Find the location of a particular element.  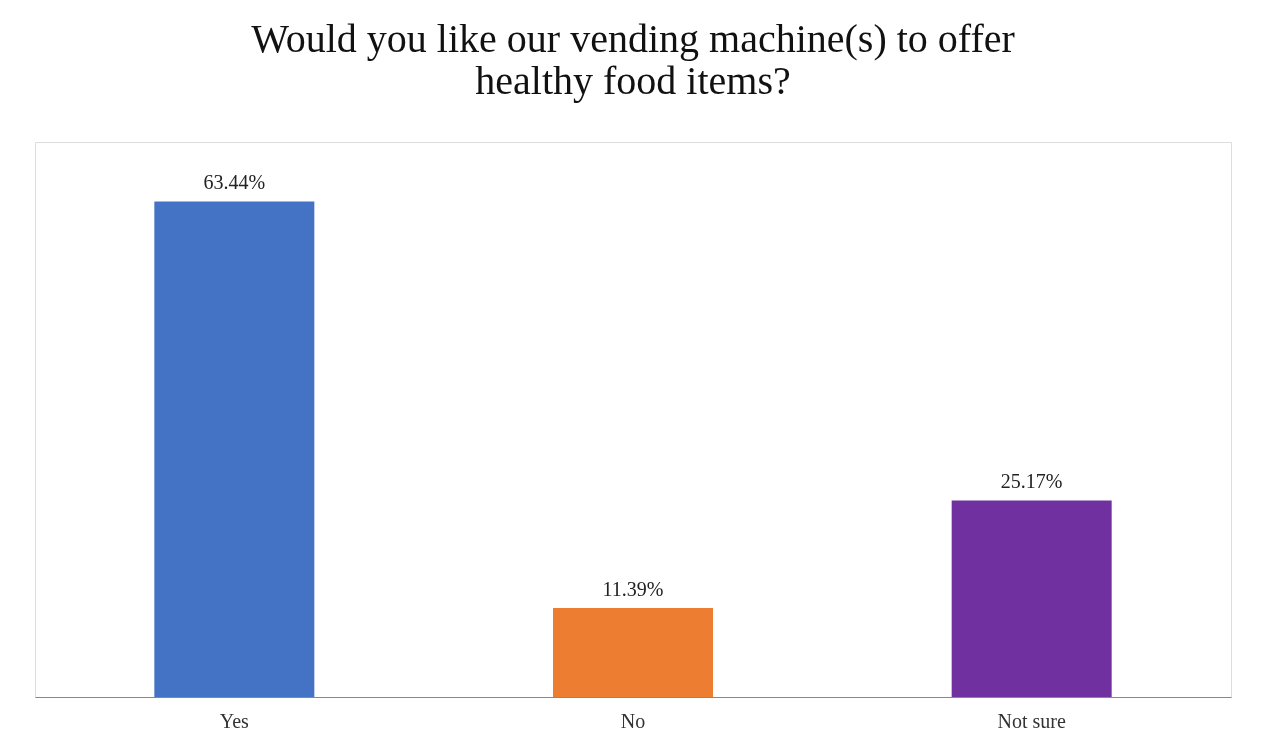

data-label: 25.17% is located at coordinates (1031, 481).